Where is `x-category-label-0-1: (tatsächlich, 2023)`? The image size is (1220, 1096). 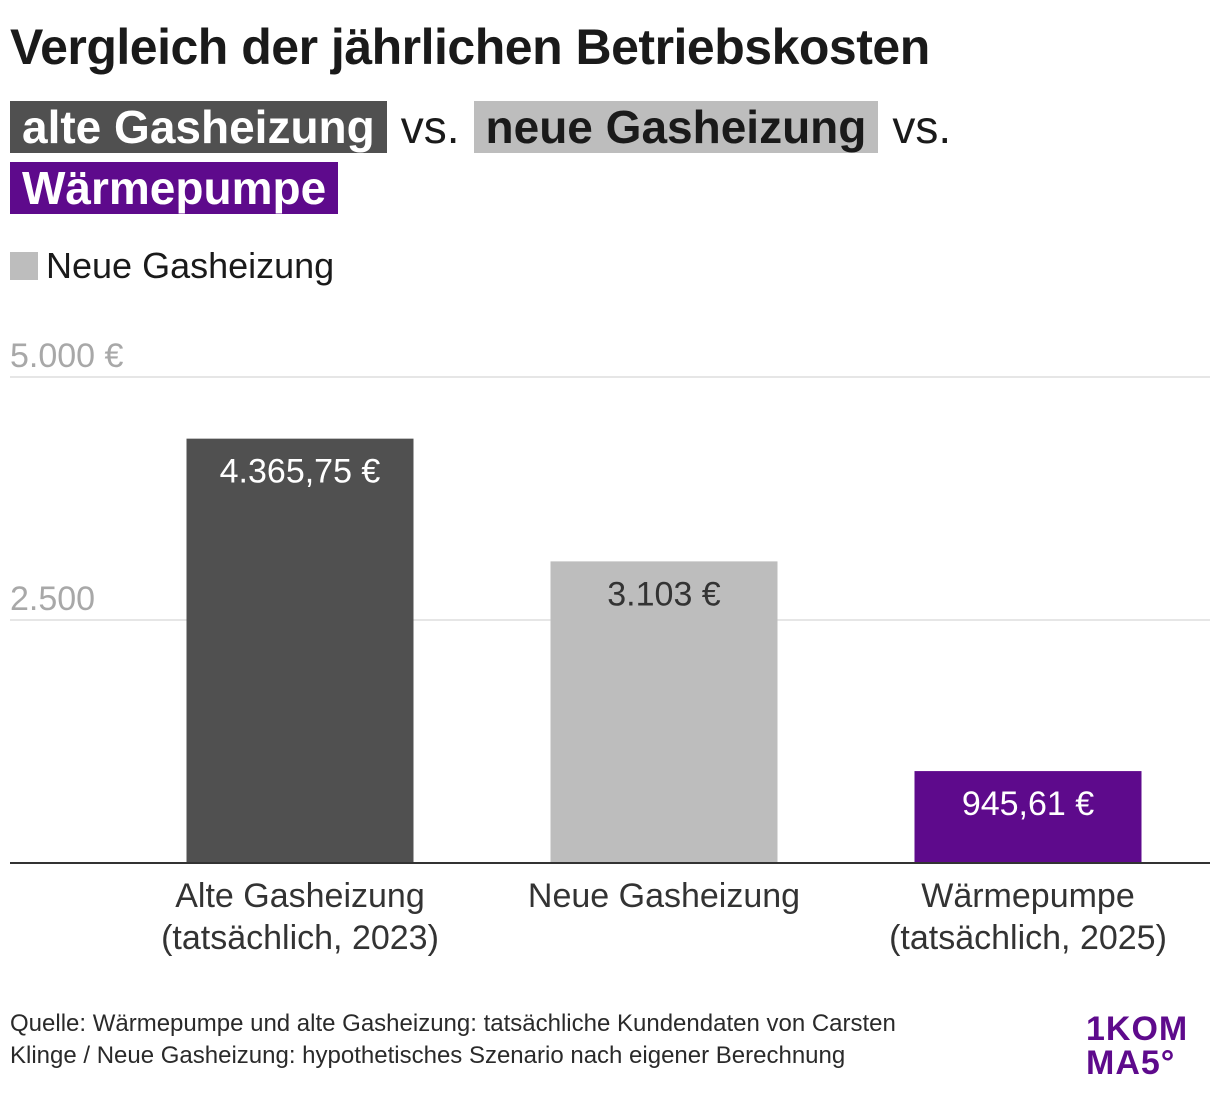 x-category-label-0-1: (tatsächlich, 2023) is located at coordinates (300, 938).